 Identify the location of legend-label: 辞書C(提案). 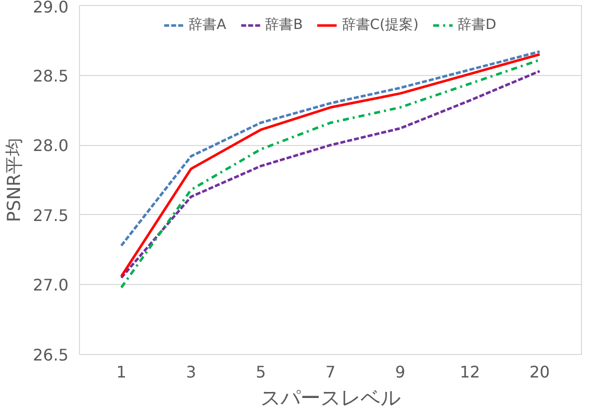
(380, 25).